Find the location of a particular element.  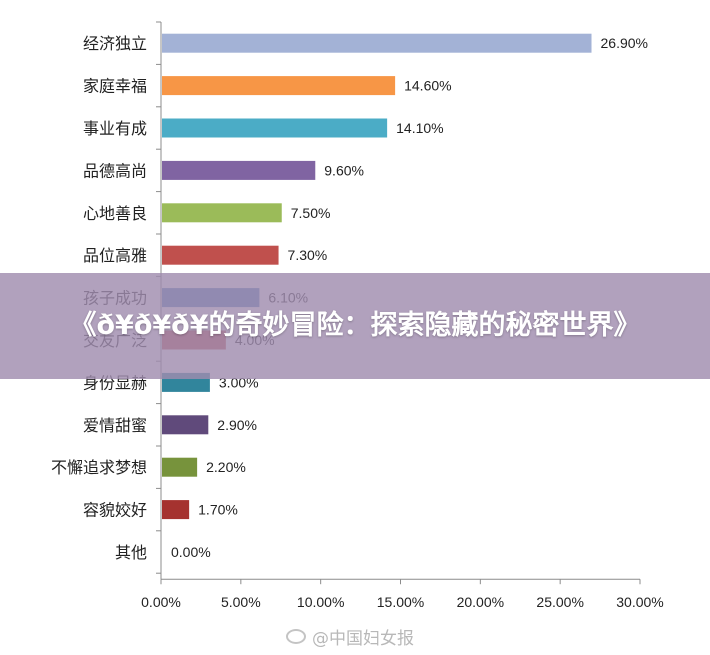

category-label: 家庭幸福 is located at coordinates (115, 86).